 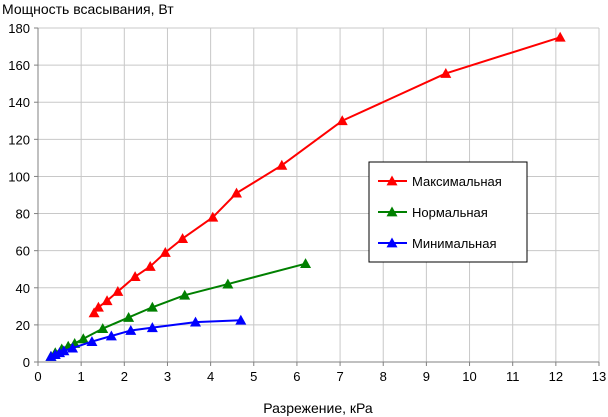 I want to click on legend-item-1: Максимальная, so click(x=440, y=181).